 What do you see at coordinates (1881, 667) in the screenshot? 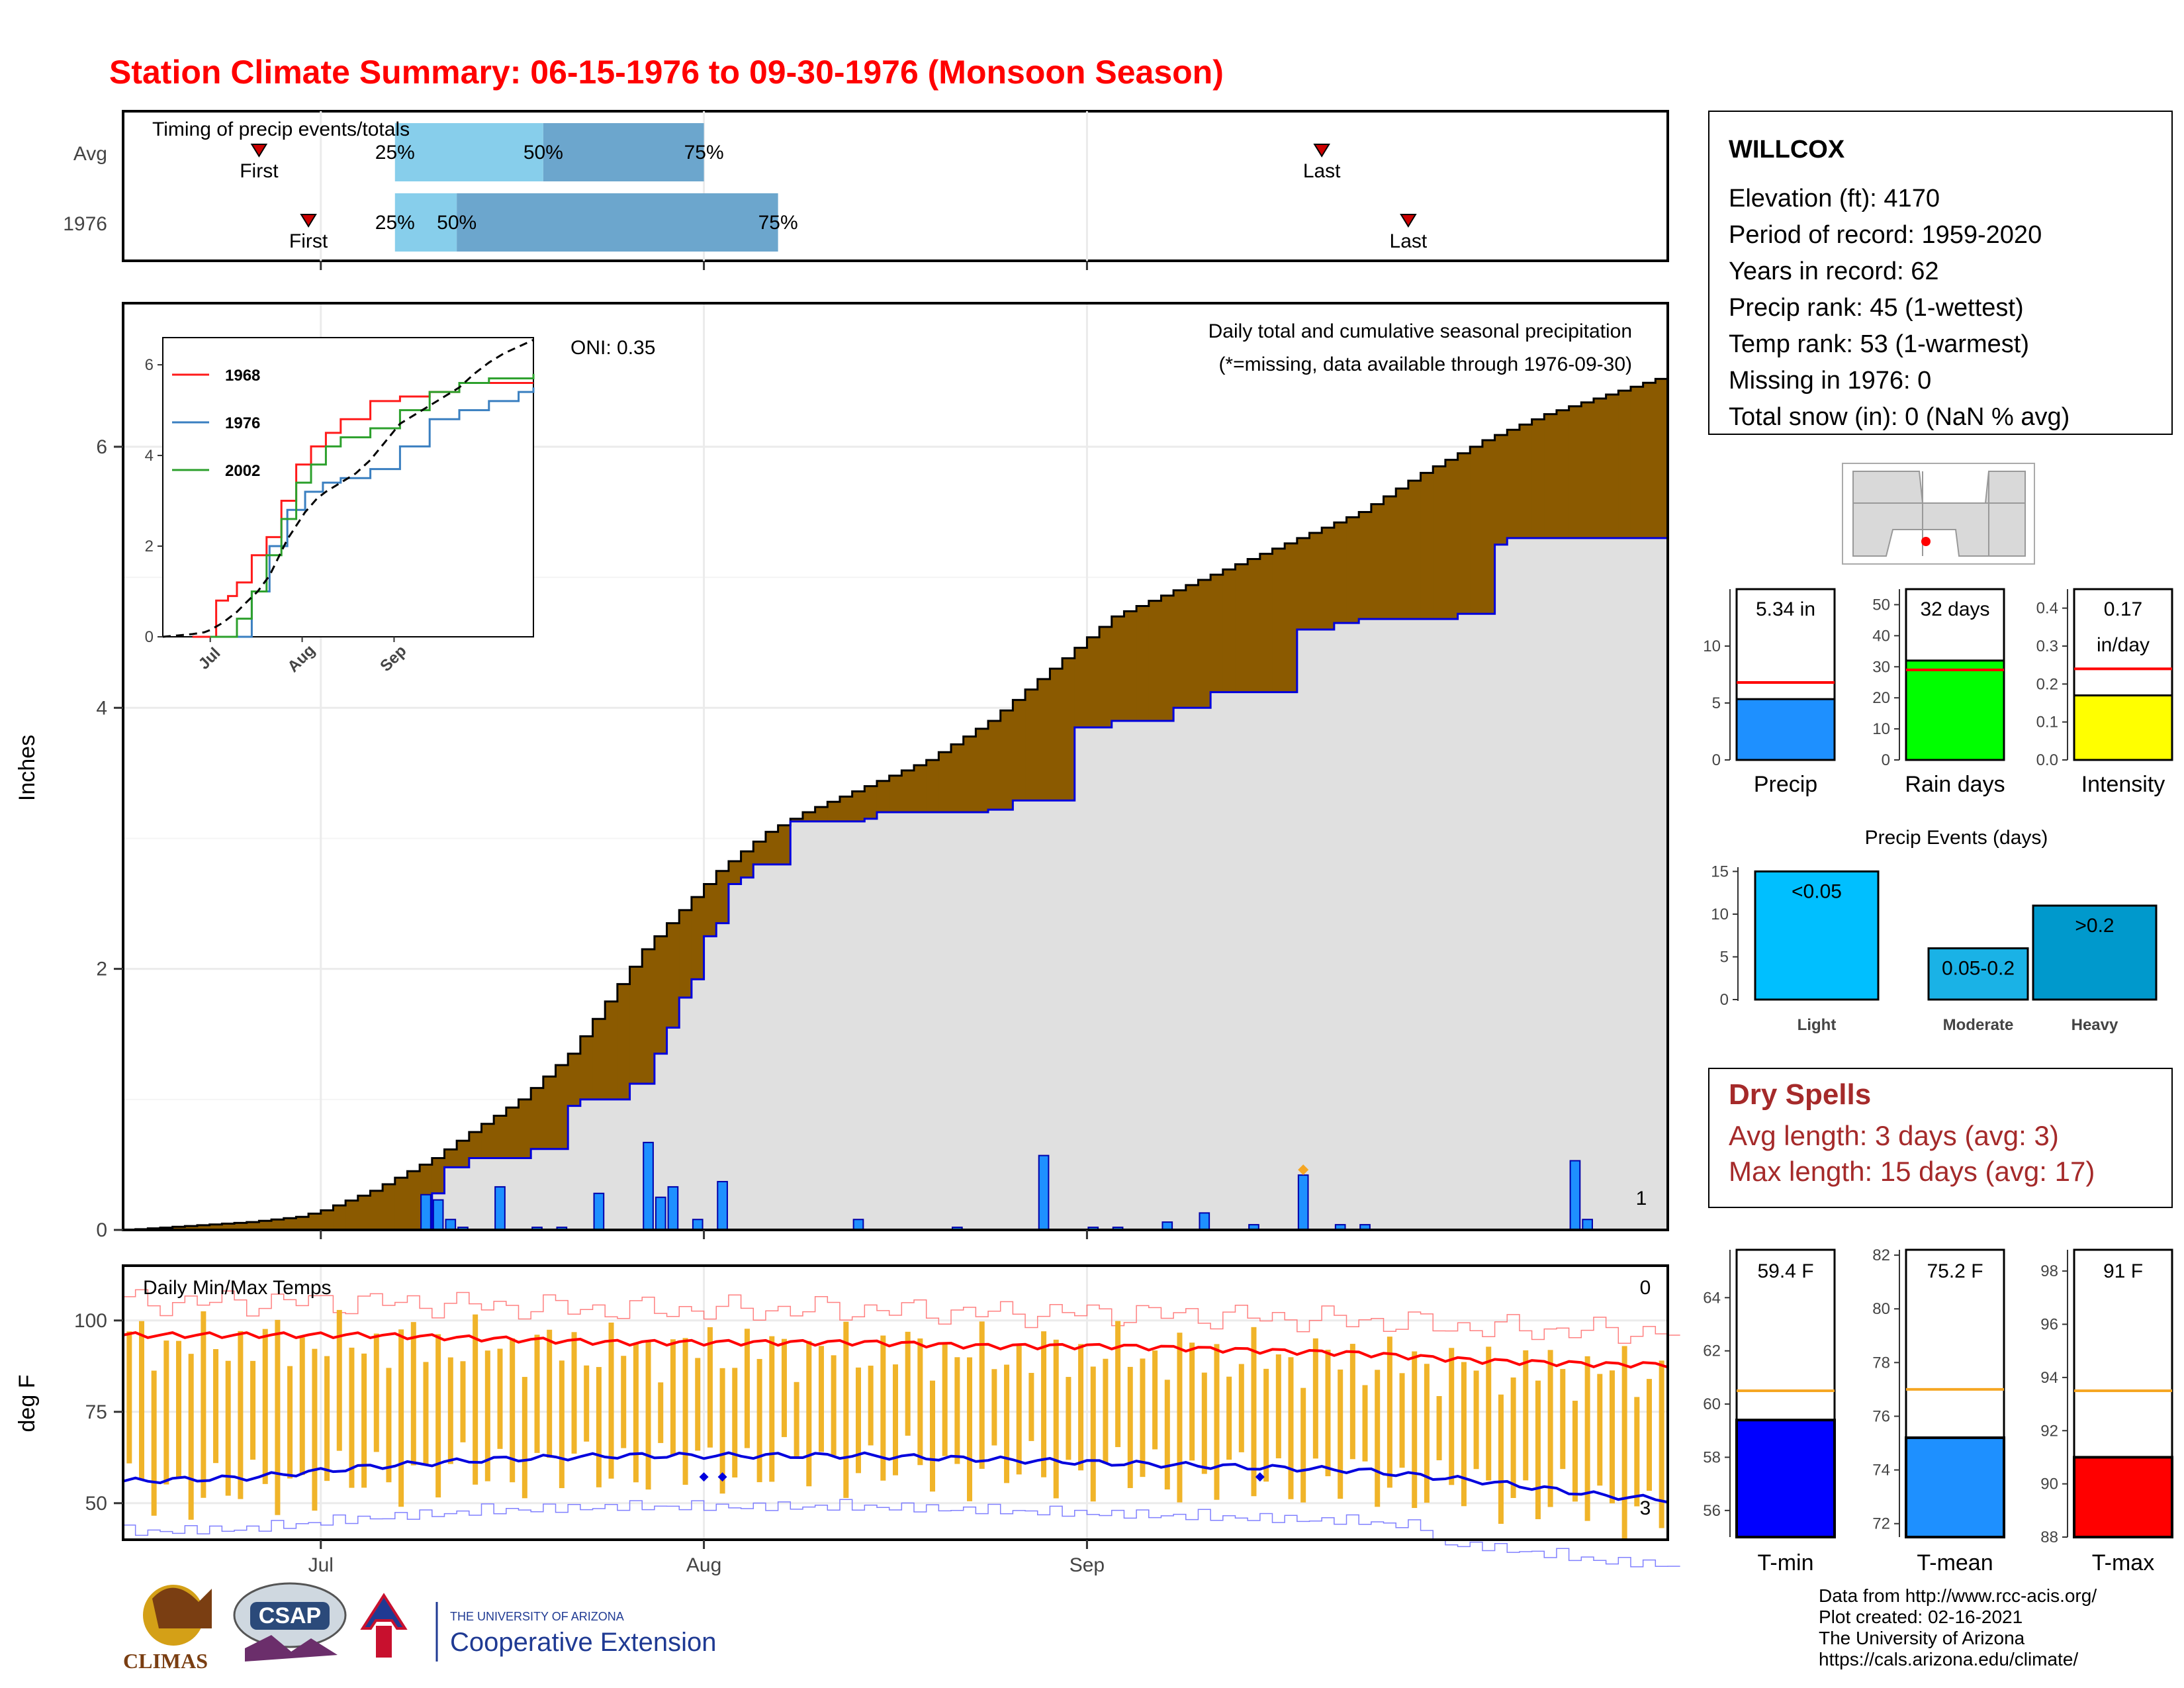
I see `summary-bar-ytick-label: 30` at bounding box center [1881, 667].